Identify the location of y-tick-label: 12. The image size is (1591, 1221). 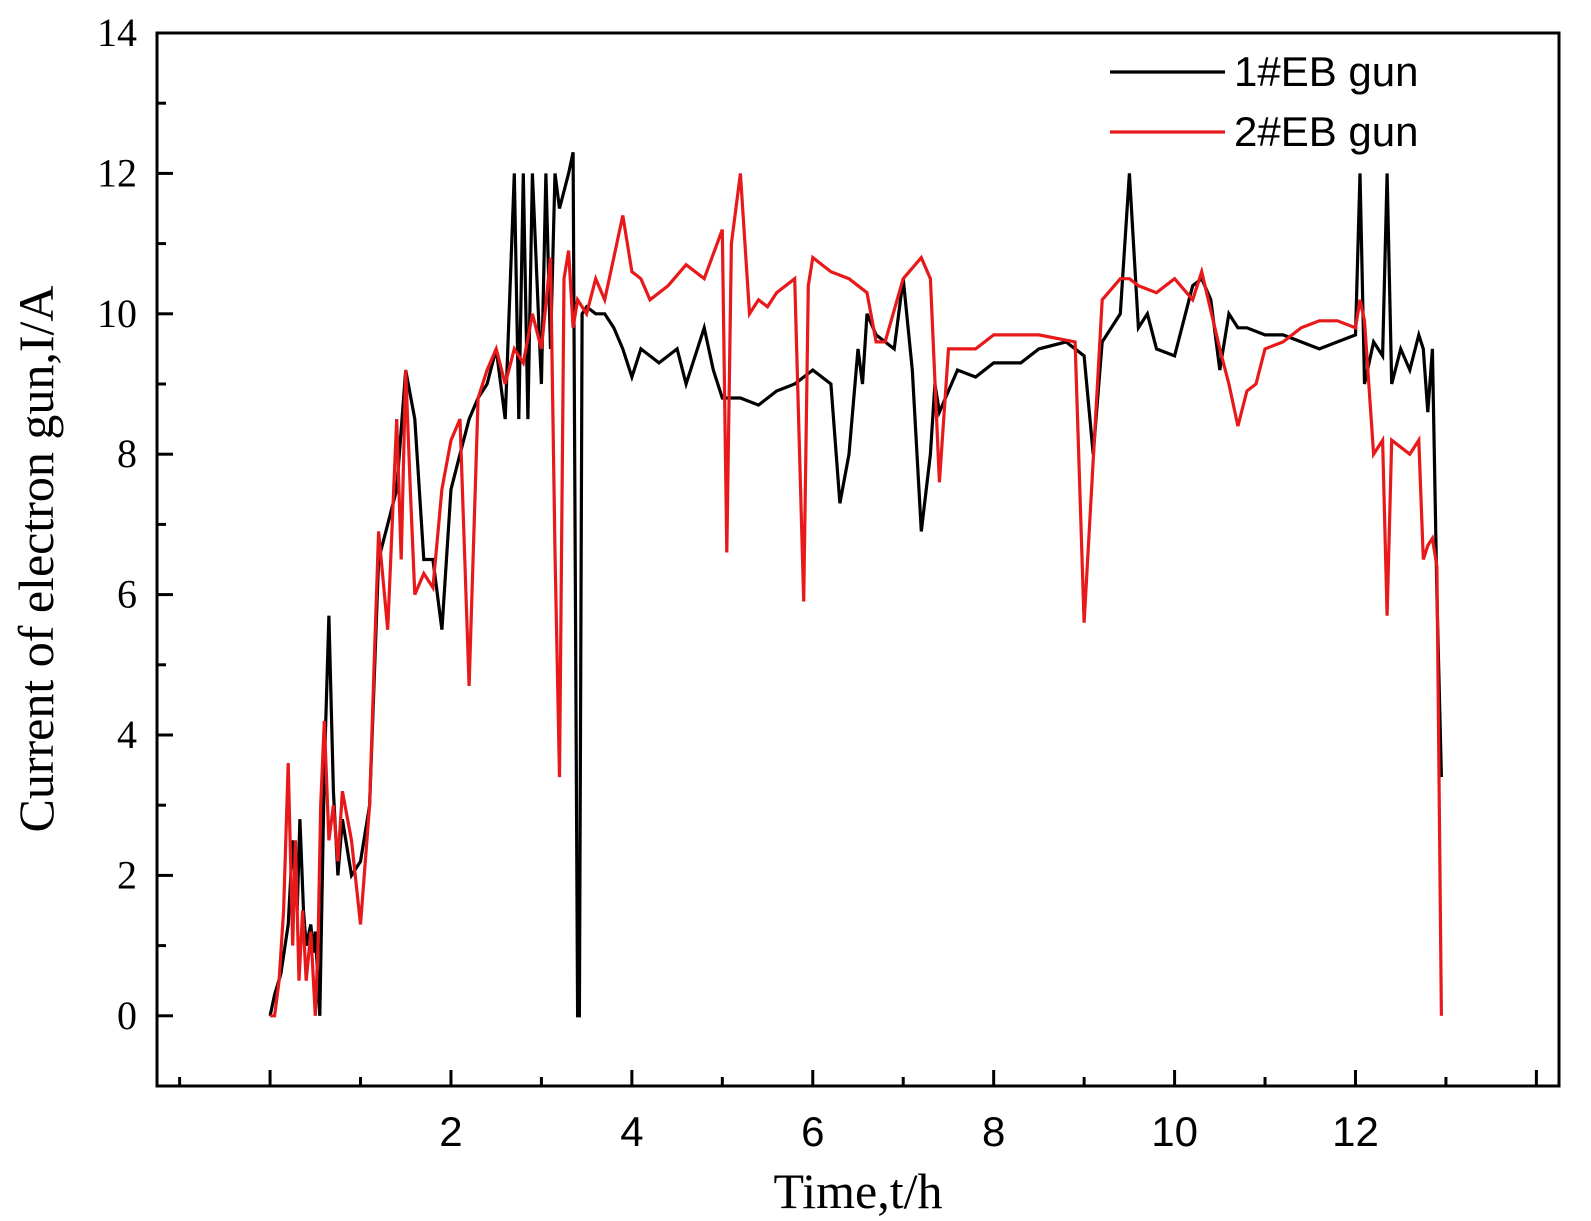
(117, 172).